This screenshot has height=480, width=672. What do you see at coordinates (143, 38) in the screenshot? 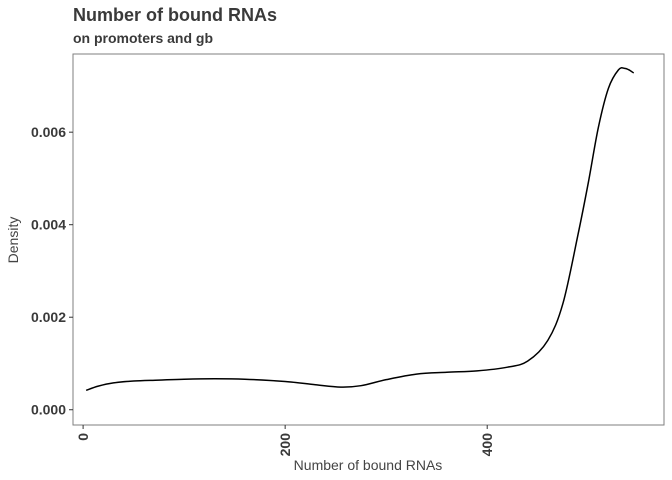
I see `chart-subtitle: on promoters and gb` at bounding box center [143, 38].